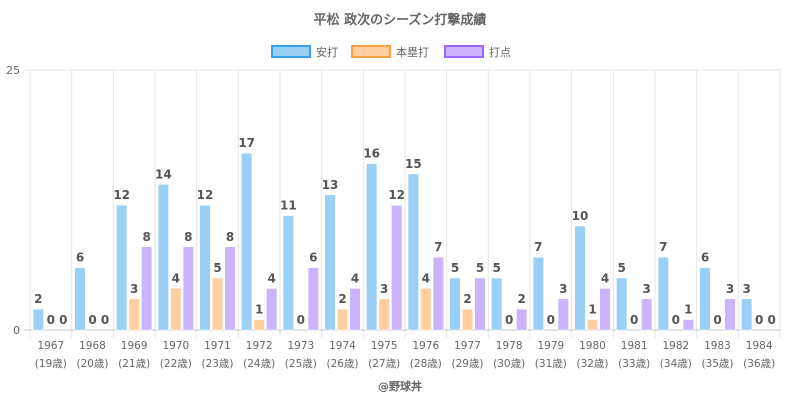 This screenshot has width=800, height=400. I want to click on x-tick-year: 1972, so click(259, 346).